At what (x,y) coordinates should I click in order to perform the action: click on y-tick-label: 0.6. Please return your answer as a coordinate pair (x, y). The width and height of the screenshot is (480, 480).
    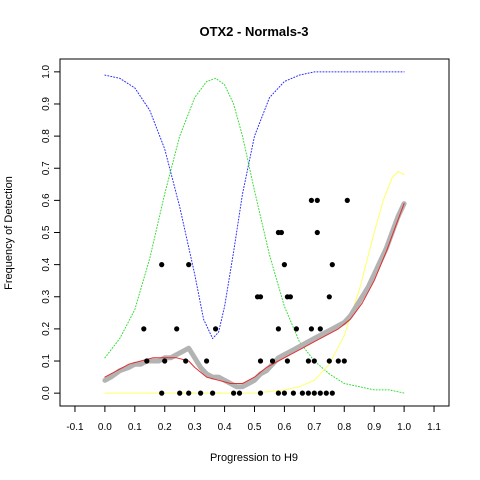
    Looking at the image, I should click on (46, 200).